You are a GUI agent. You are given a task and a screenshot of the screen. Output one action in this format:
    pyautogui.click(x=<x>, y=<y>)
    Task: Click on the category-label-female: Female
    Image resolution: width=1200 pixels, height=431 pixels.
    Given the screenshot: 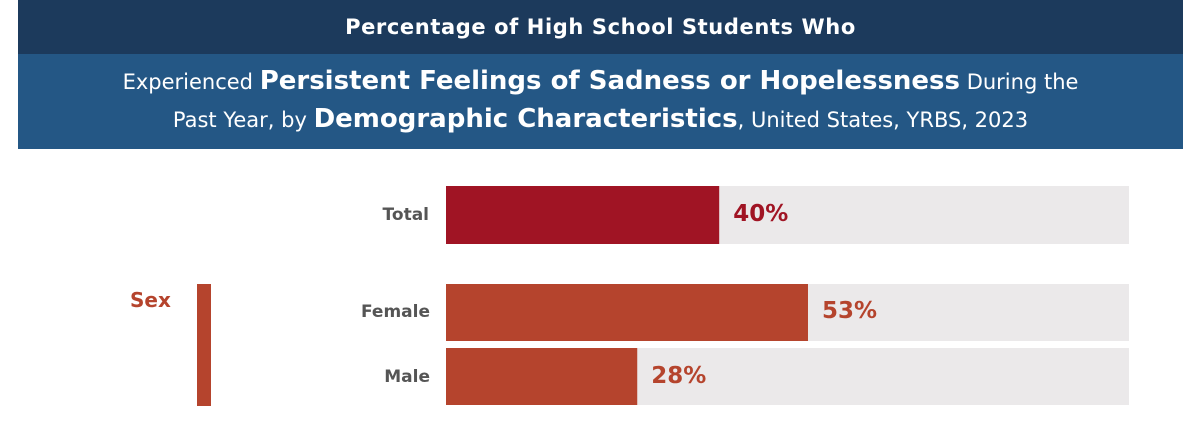 What is the action you would take?
    pyautogui.click(x=395, y=312)
    